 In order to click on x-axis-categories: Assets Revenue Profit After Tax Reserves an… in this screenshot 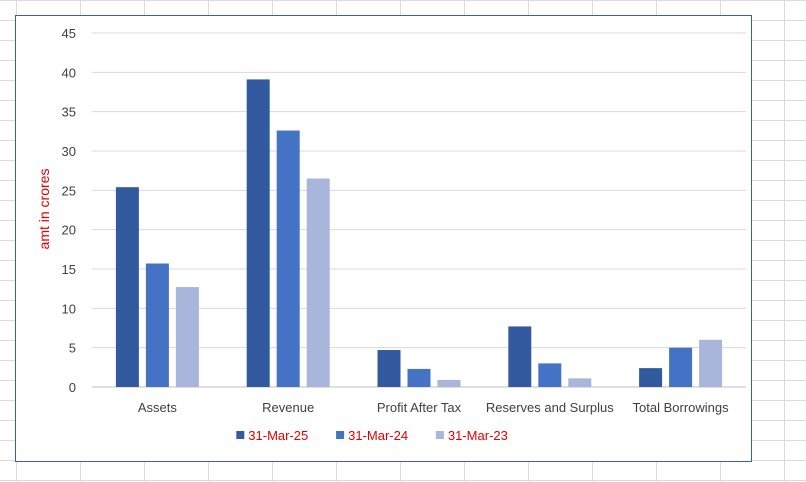, I will do `click(433, 407)`.